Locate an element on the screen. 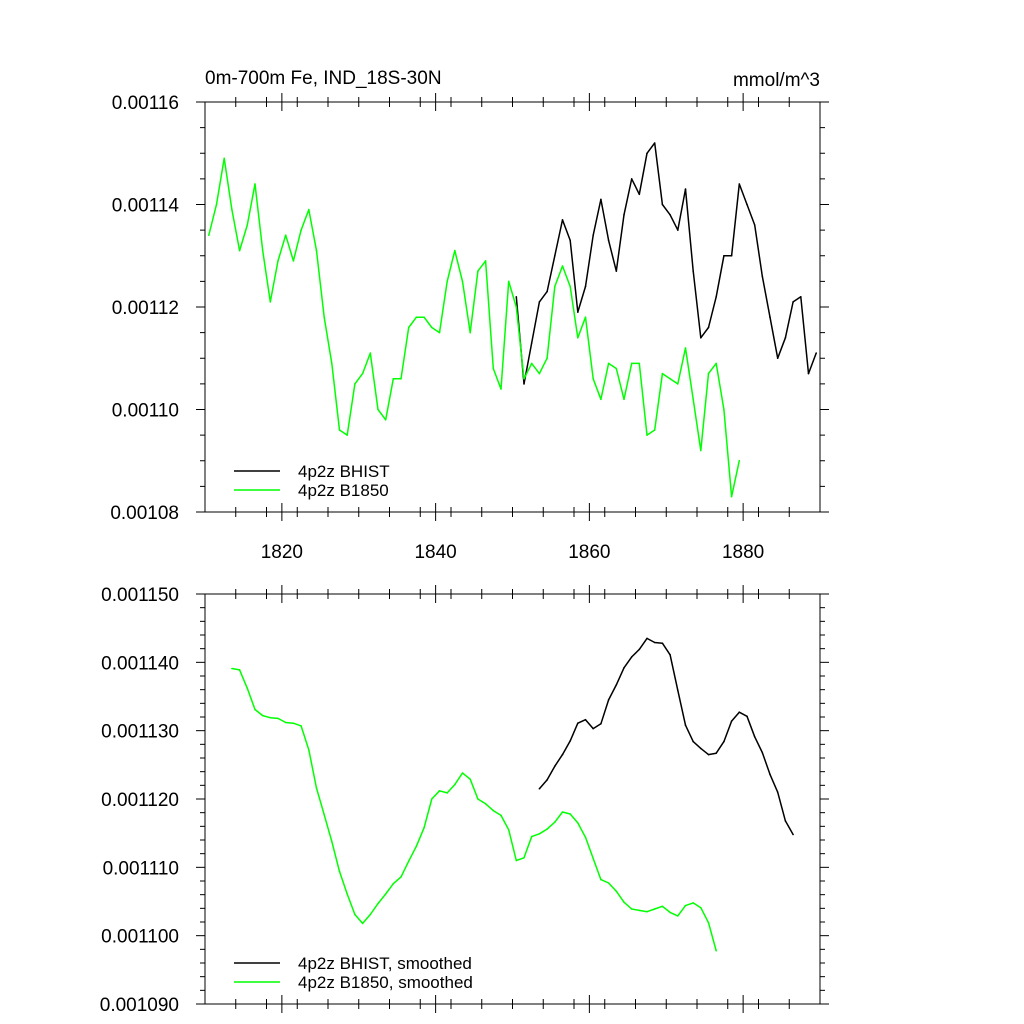 This screenshot has height=1024, width=1024. top-panel-title: 0m-700m Fe, IND_18S-30N is located at coordinates (323, 78).